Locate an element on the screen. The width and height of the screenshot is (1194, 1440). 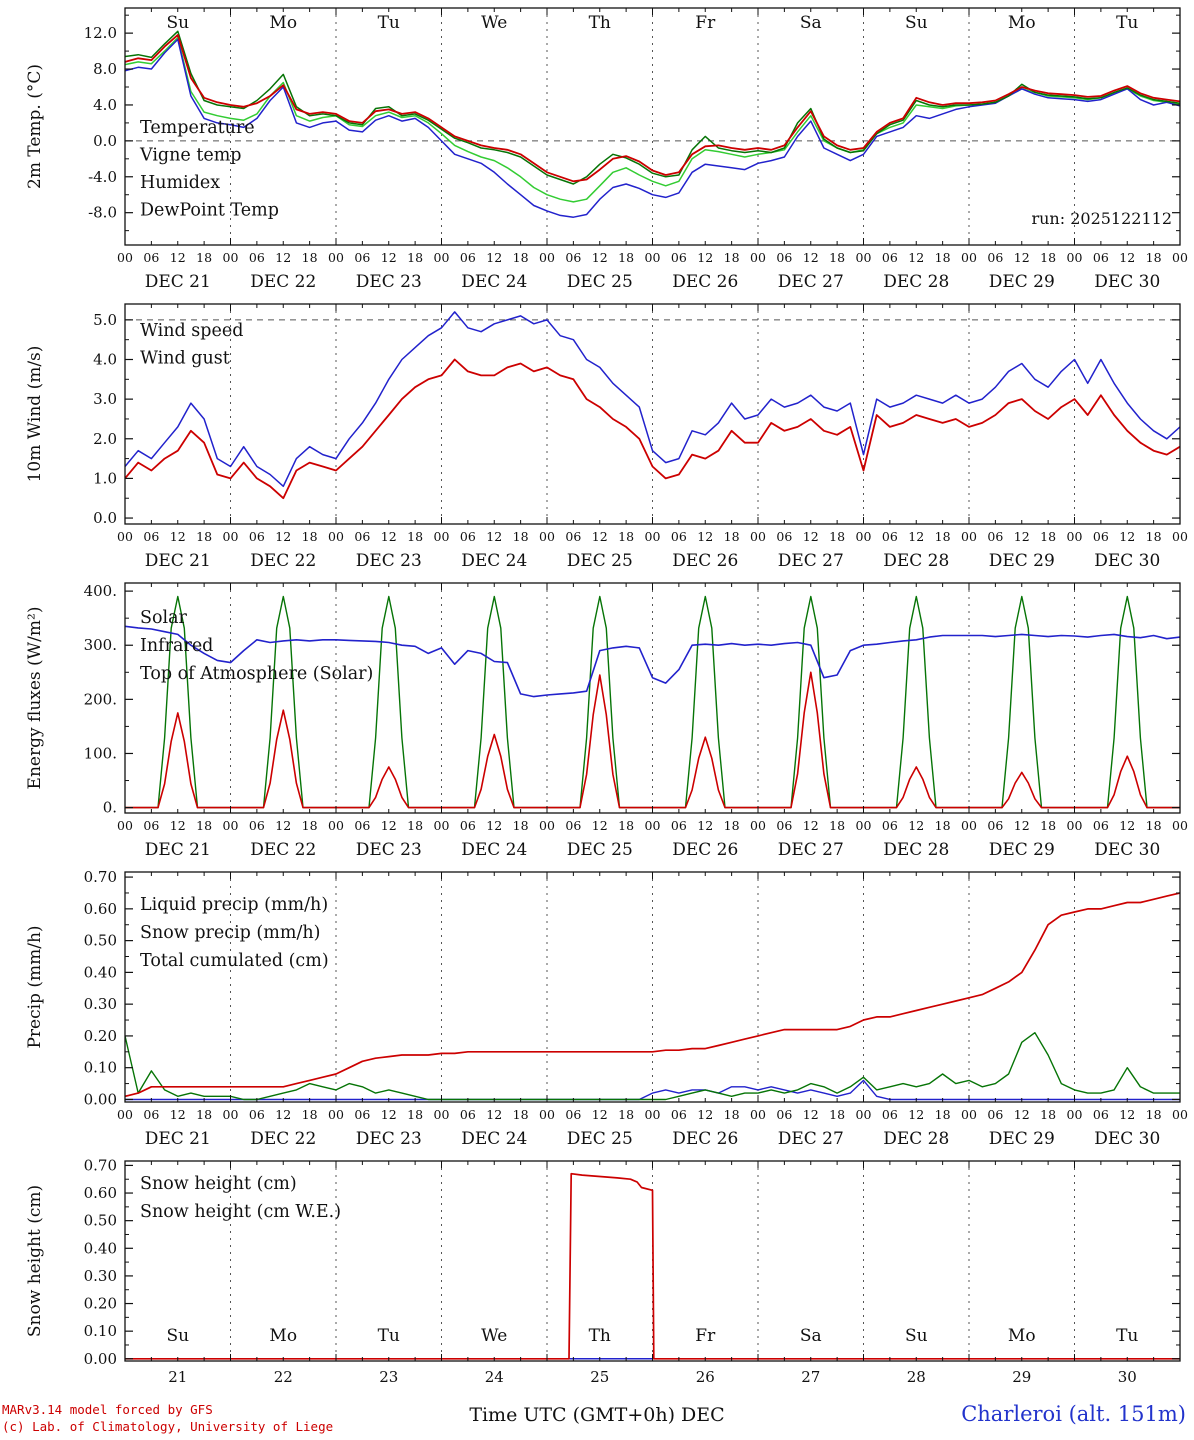
date-label: DEC 29 is located at coordinates (1022, 561).